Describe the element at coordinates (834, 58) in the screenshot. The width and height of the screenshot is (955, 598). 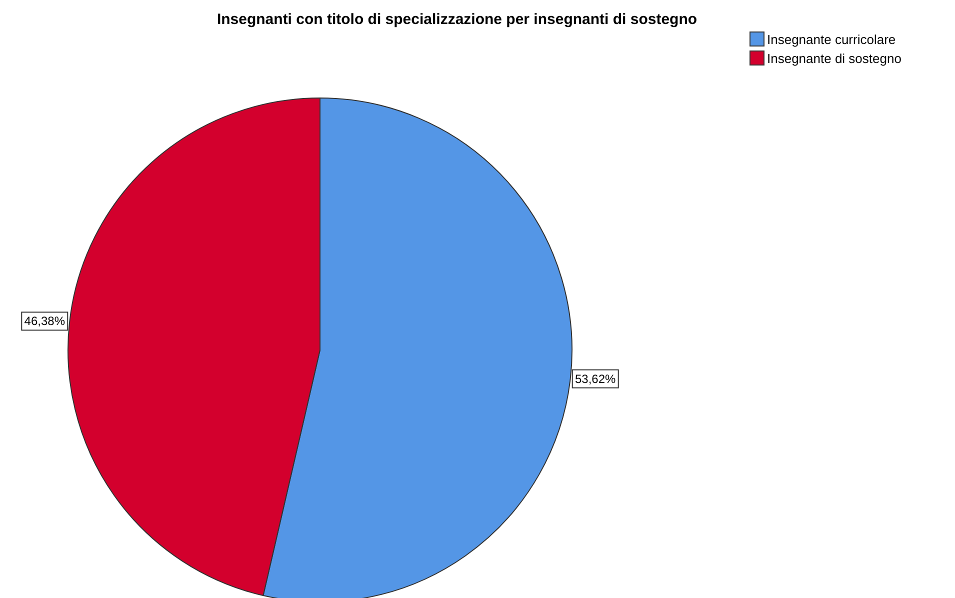
I see `legend-label: Insegnante di sostegno` at that location.